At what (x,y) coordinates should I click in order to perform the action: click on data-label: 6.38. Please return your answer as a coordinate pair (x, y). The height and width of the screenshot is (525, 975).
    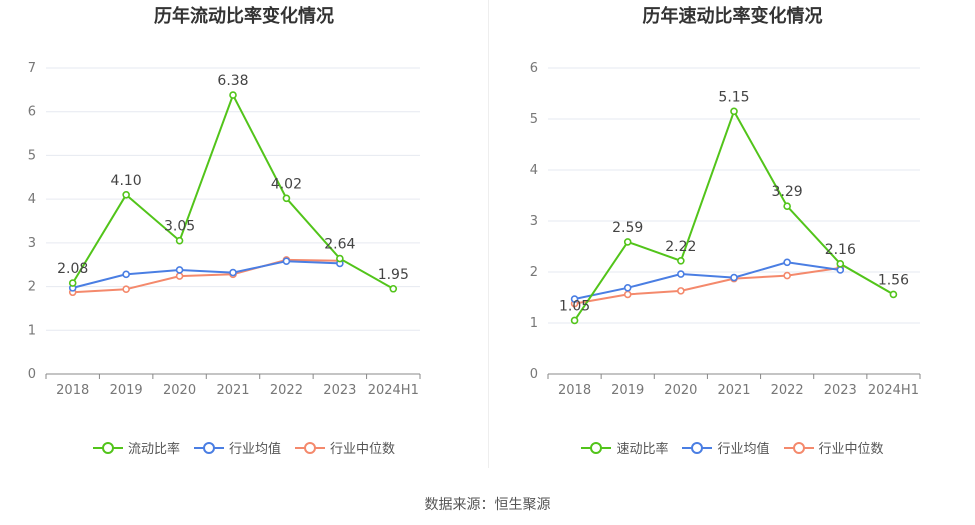
    Looking at the image, I should click on (232, 81).